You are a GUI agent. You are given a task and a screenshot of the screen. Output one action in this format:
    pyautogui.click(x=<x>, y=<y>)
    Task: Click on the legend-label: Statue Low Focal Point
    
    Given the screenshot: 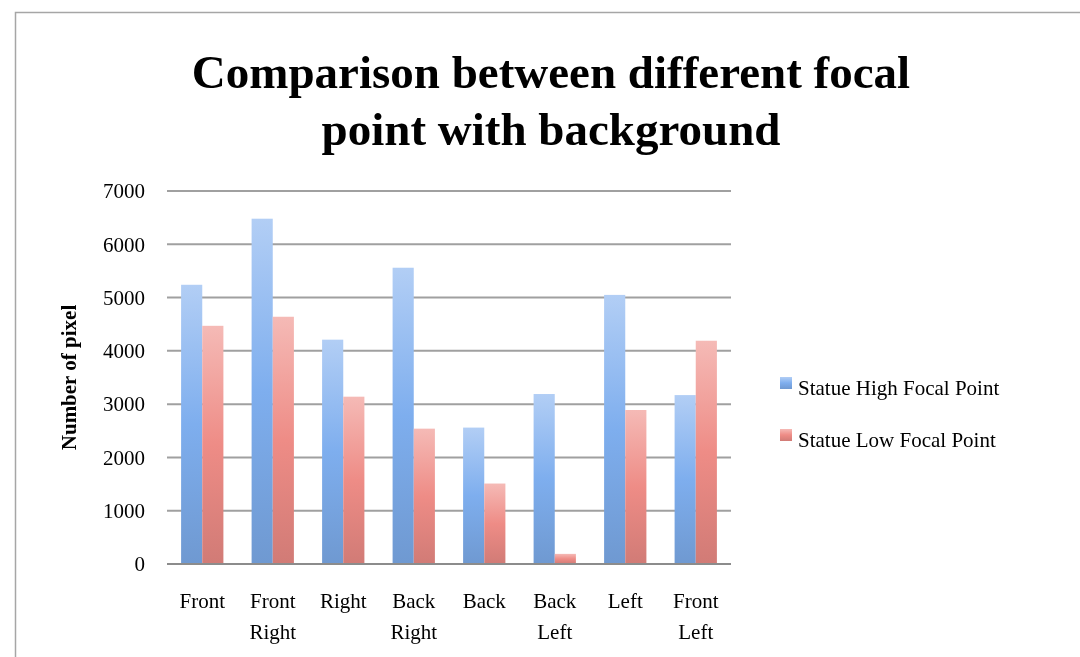 What is the action you would take?
    pyautogui.click(x=897, y=440)
    